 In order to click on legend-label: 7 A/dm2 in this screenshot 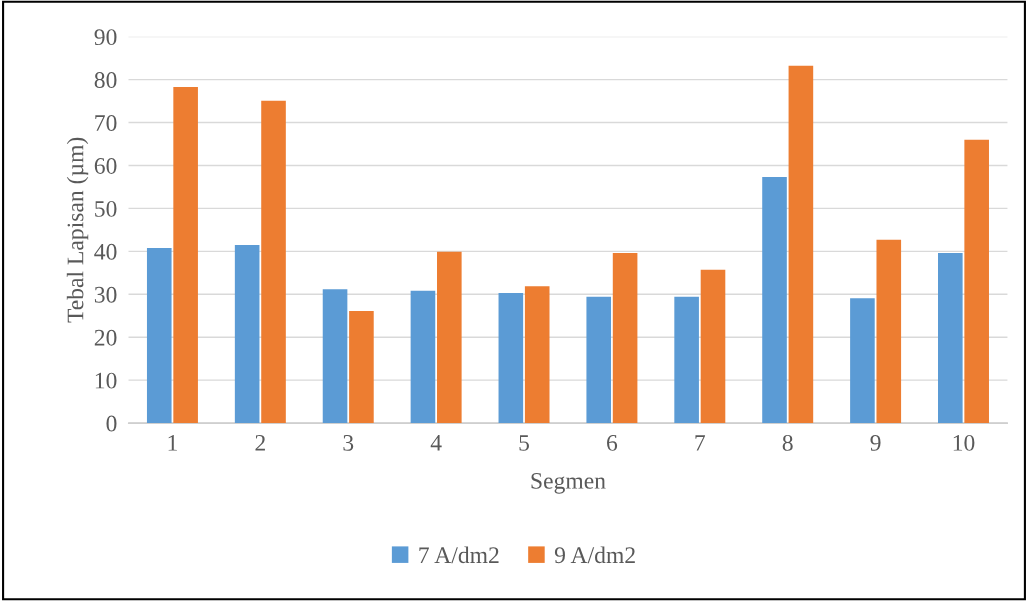, I will do `click(459, 555)`.